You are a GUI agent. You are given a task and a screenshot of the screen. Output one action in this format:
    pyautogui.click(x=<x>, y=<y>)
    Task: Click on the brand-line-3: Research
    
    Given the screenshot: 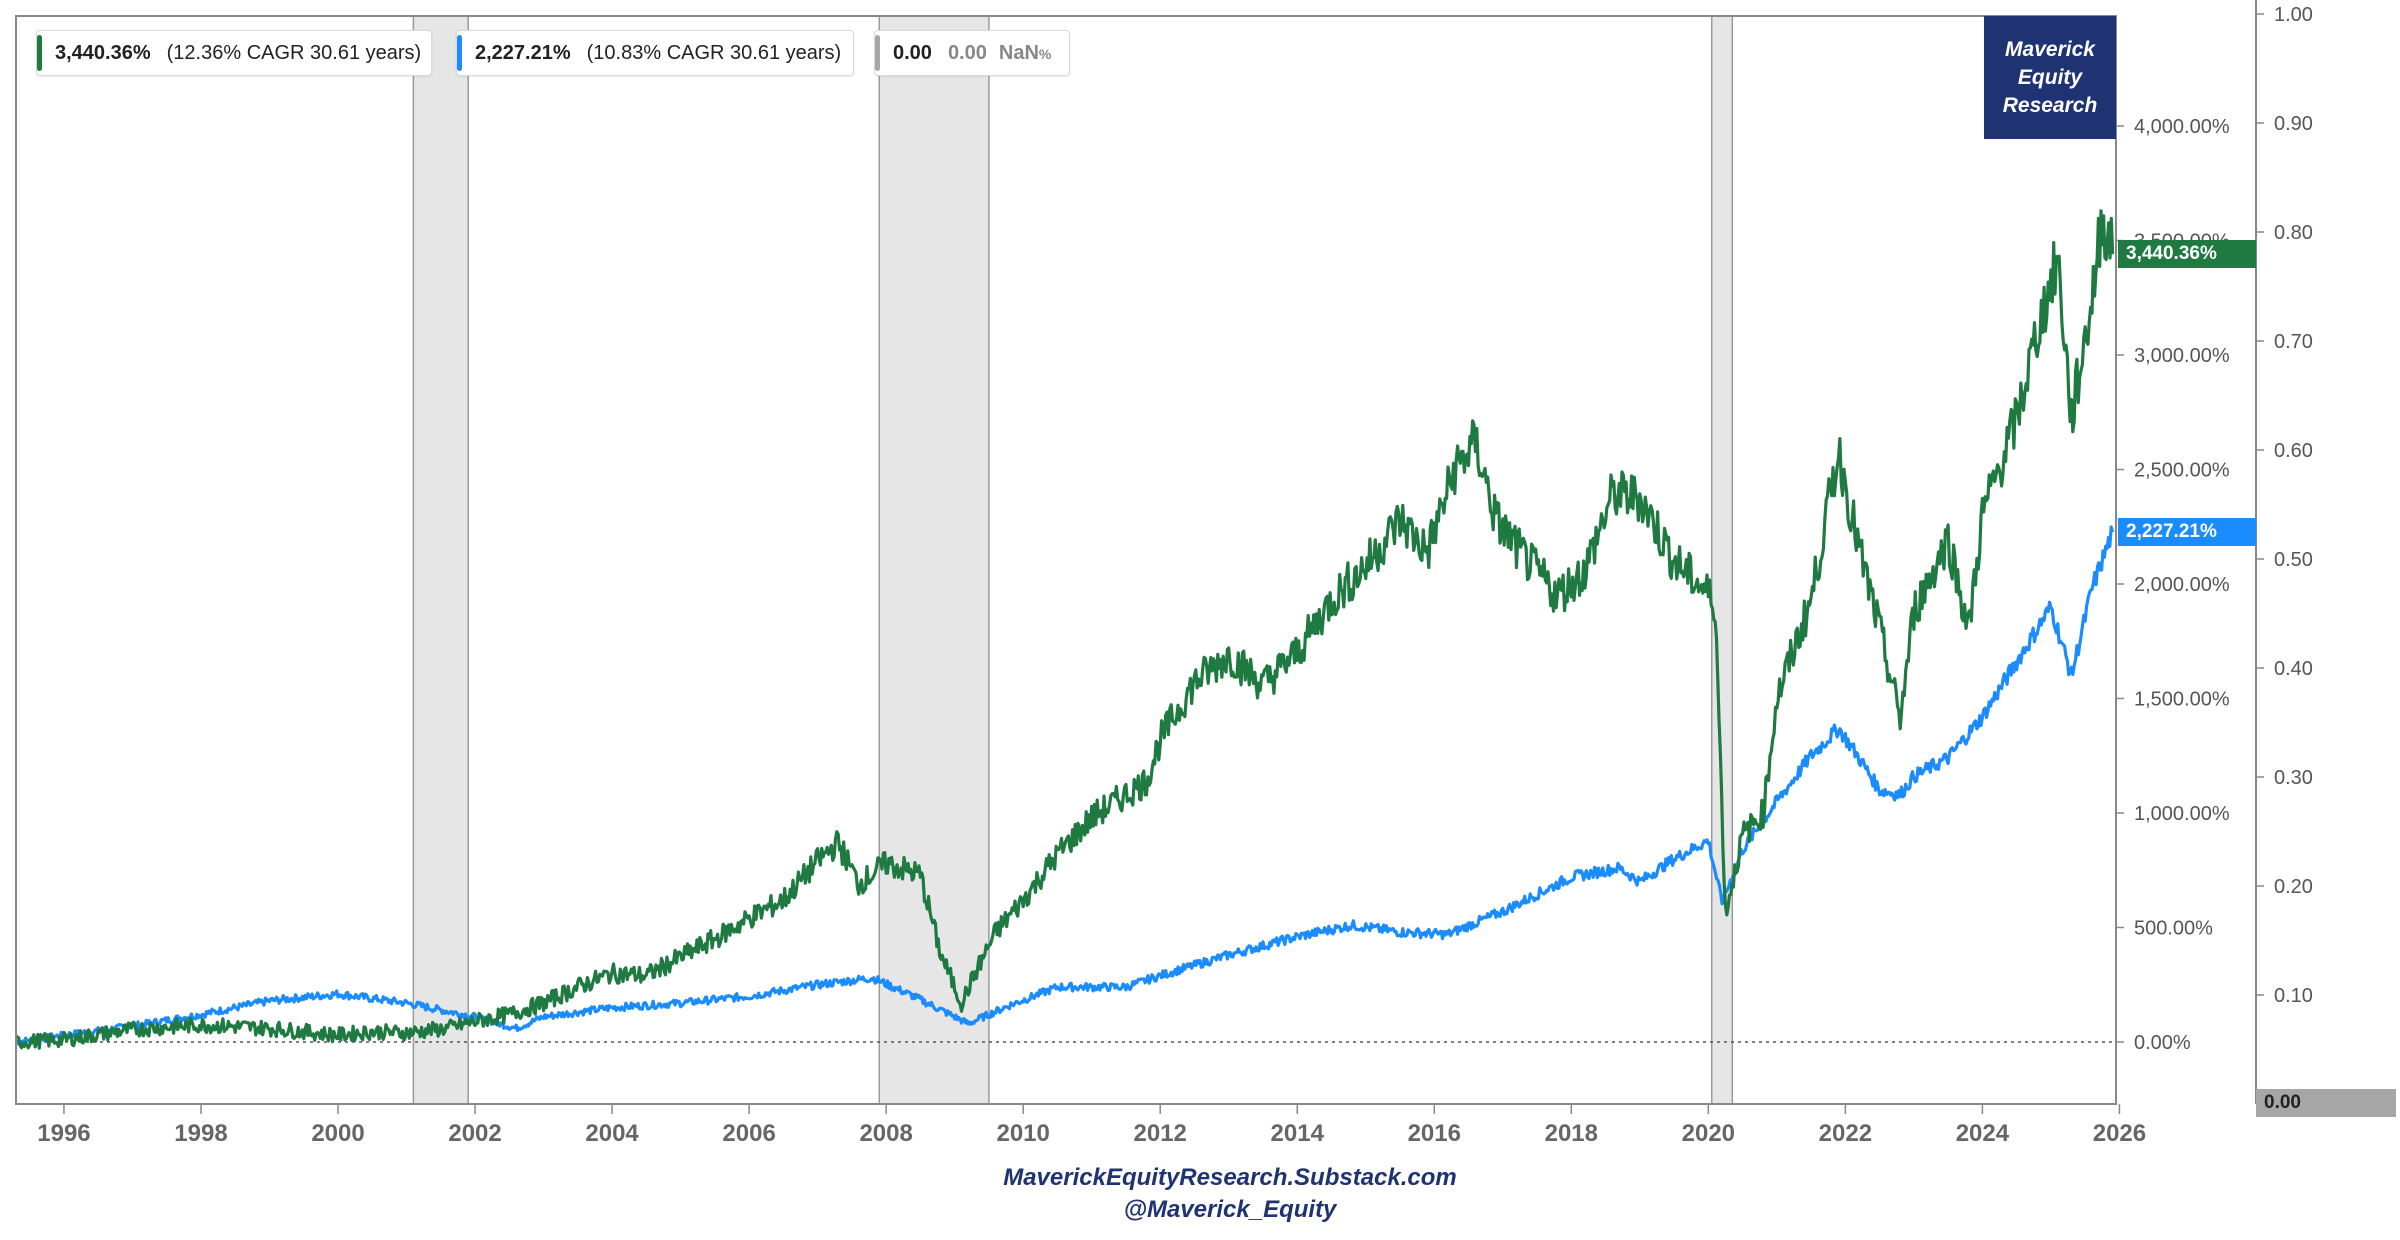 What is the action you would take?
    pyautogui.click(x=2050, y=105)
    